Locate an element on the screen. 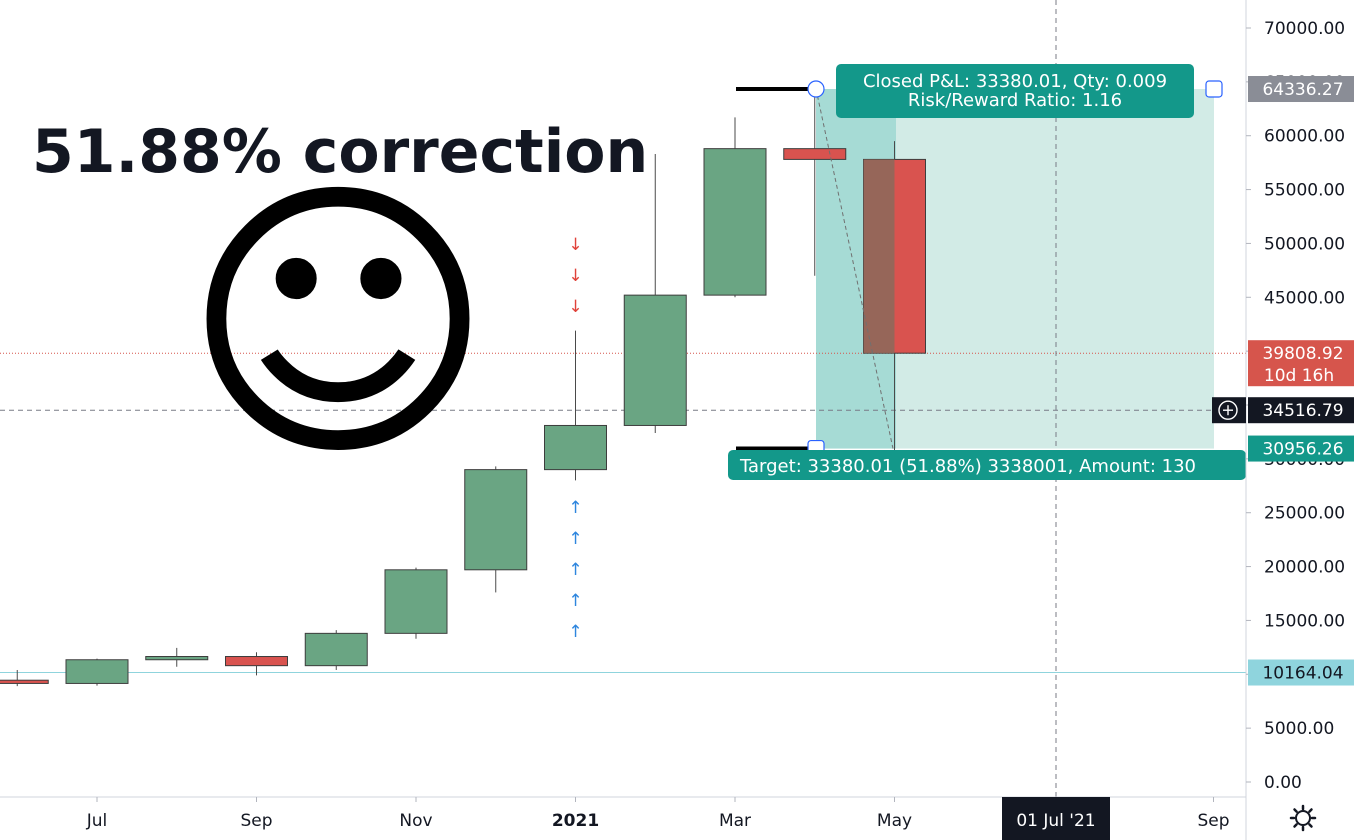  crosshair-time-label: 01 Jul '21 is located at coordinates (1055, 821).